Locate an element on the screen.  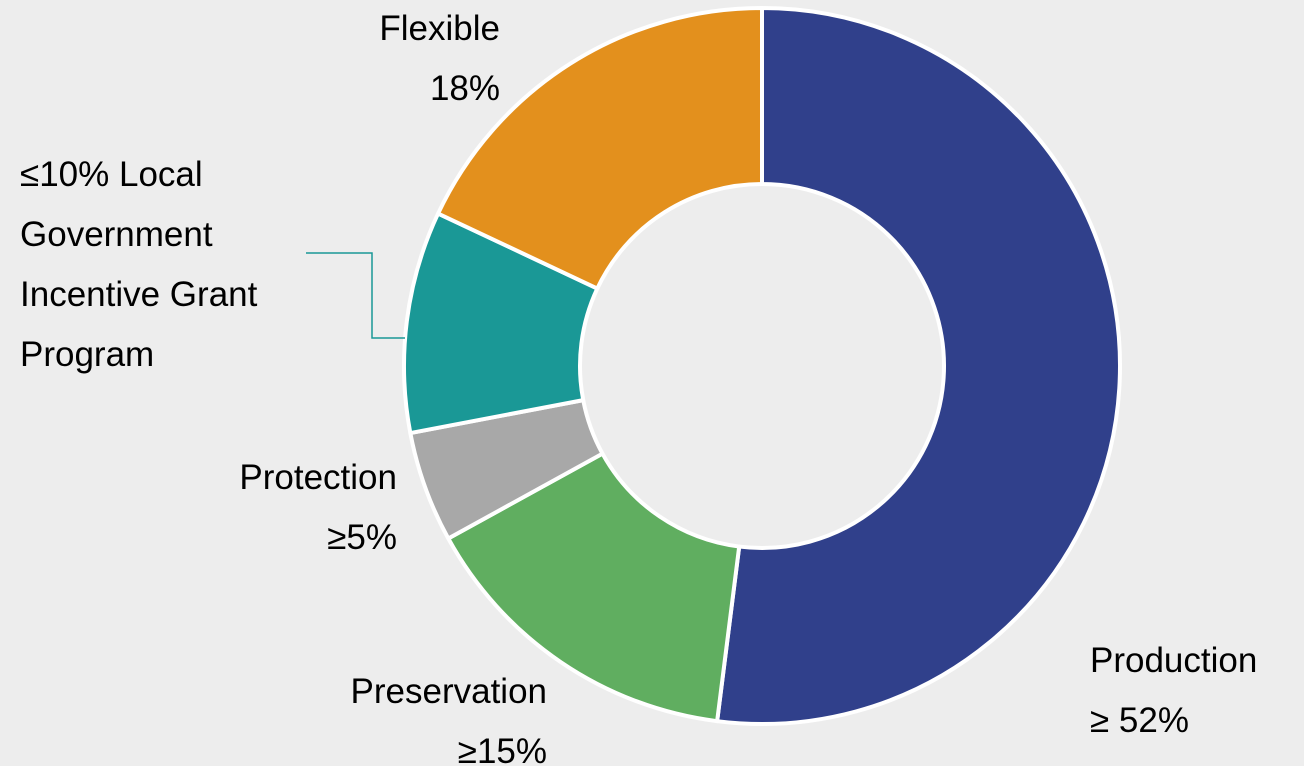
slice-label-line: ≥ 52% is located at coordinates (1139, 720).